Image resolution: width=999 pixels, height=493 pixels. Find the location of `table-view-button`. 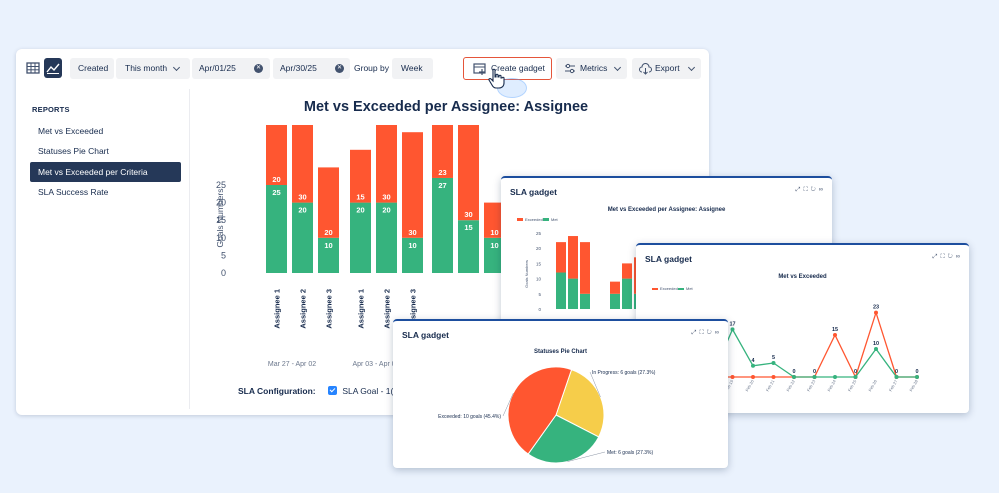

table-view-button is located at coordinates (33, 68).